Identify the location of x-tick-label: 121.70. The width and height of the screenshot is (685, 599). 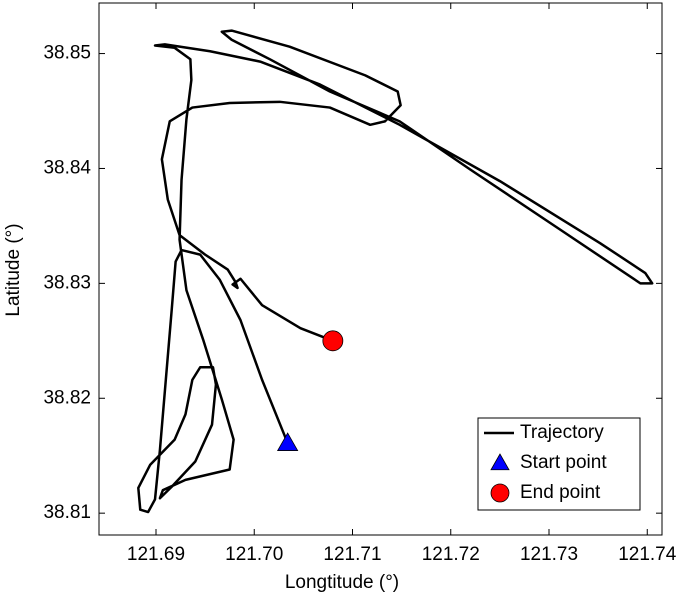
(254, 554).